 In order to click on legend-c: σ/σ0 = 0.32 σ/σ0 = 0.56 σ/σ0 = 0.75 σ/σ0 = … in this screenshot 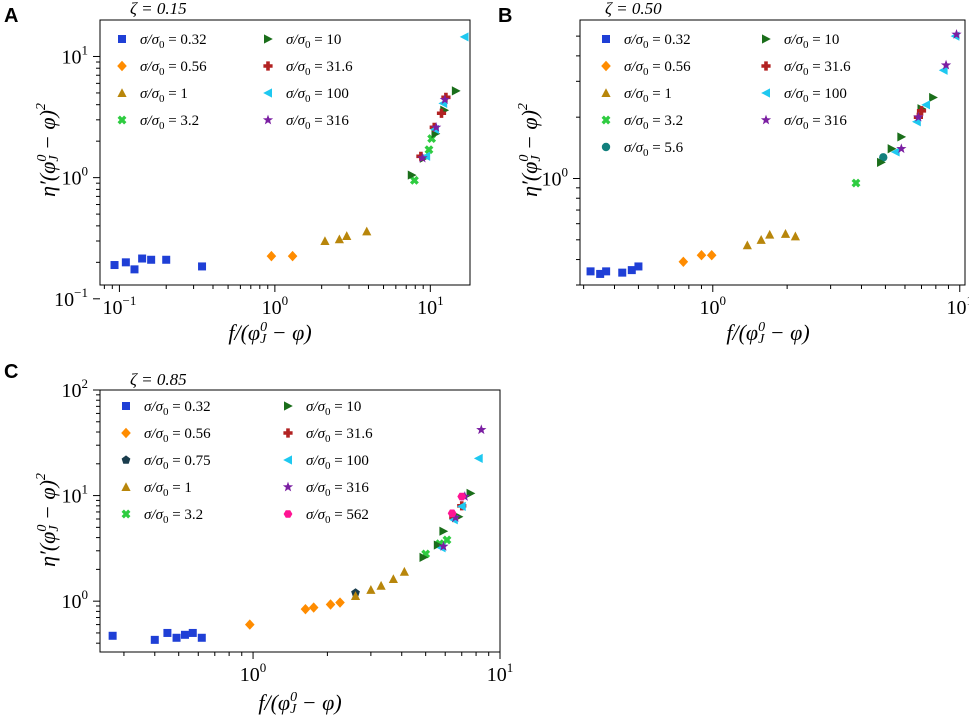, I will do `click(247, 462)`.